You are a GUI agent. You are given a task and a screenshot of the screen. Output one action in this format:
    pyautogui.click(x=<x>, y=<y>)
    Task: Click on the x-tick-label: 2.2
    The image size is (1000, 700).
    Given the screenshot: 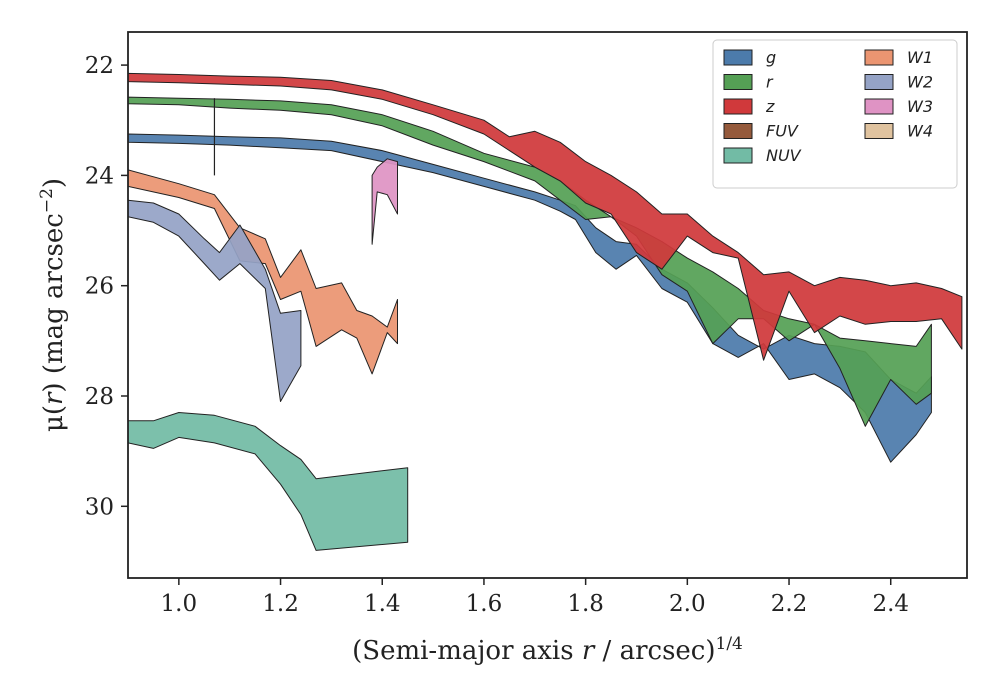 What is the action you would take?
    pyautogui.click(x=789, y=604)
    